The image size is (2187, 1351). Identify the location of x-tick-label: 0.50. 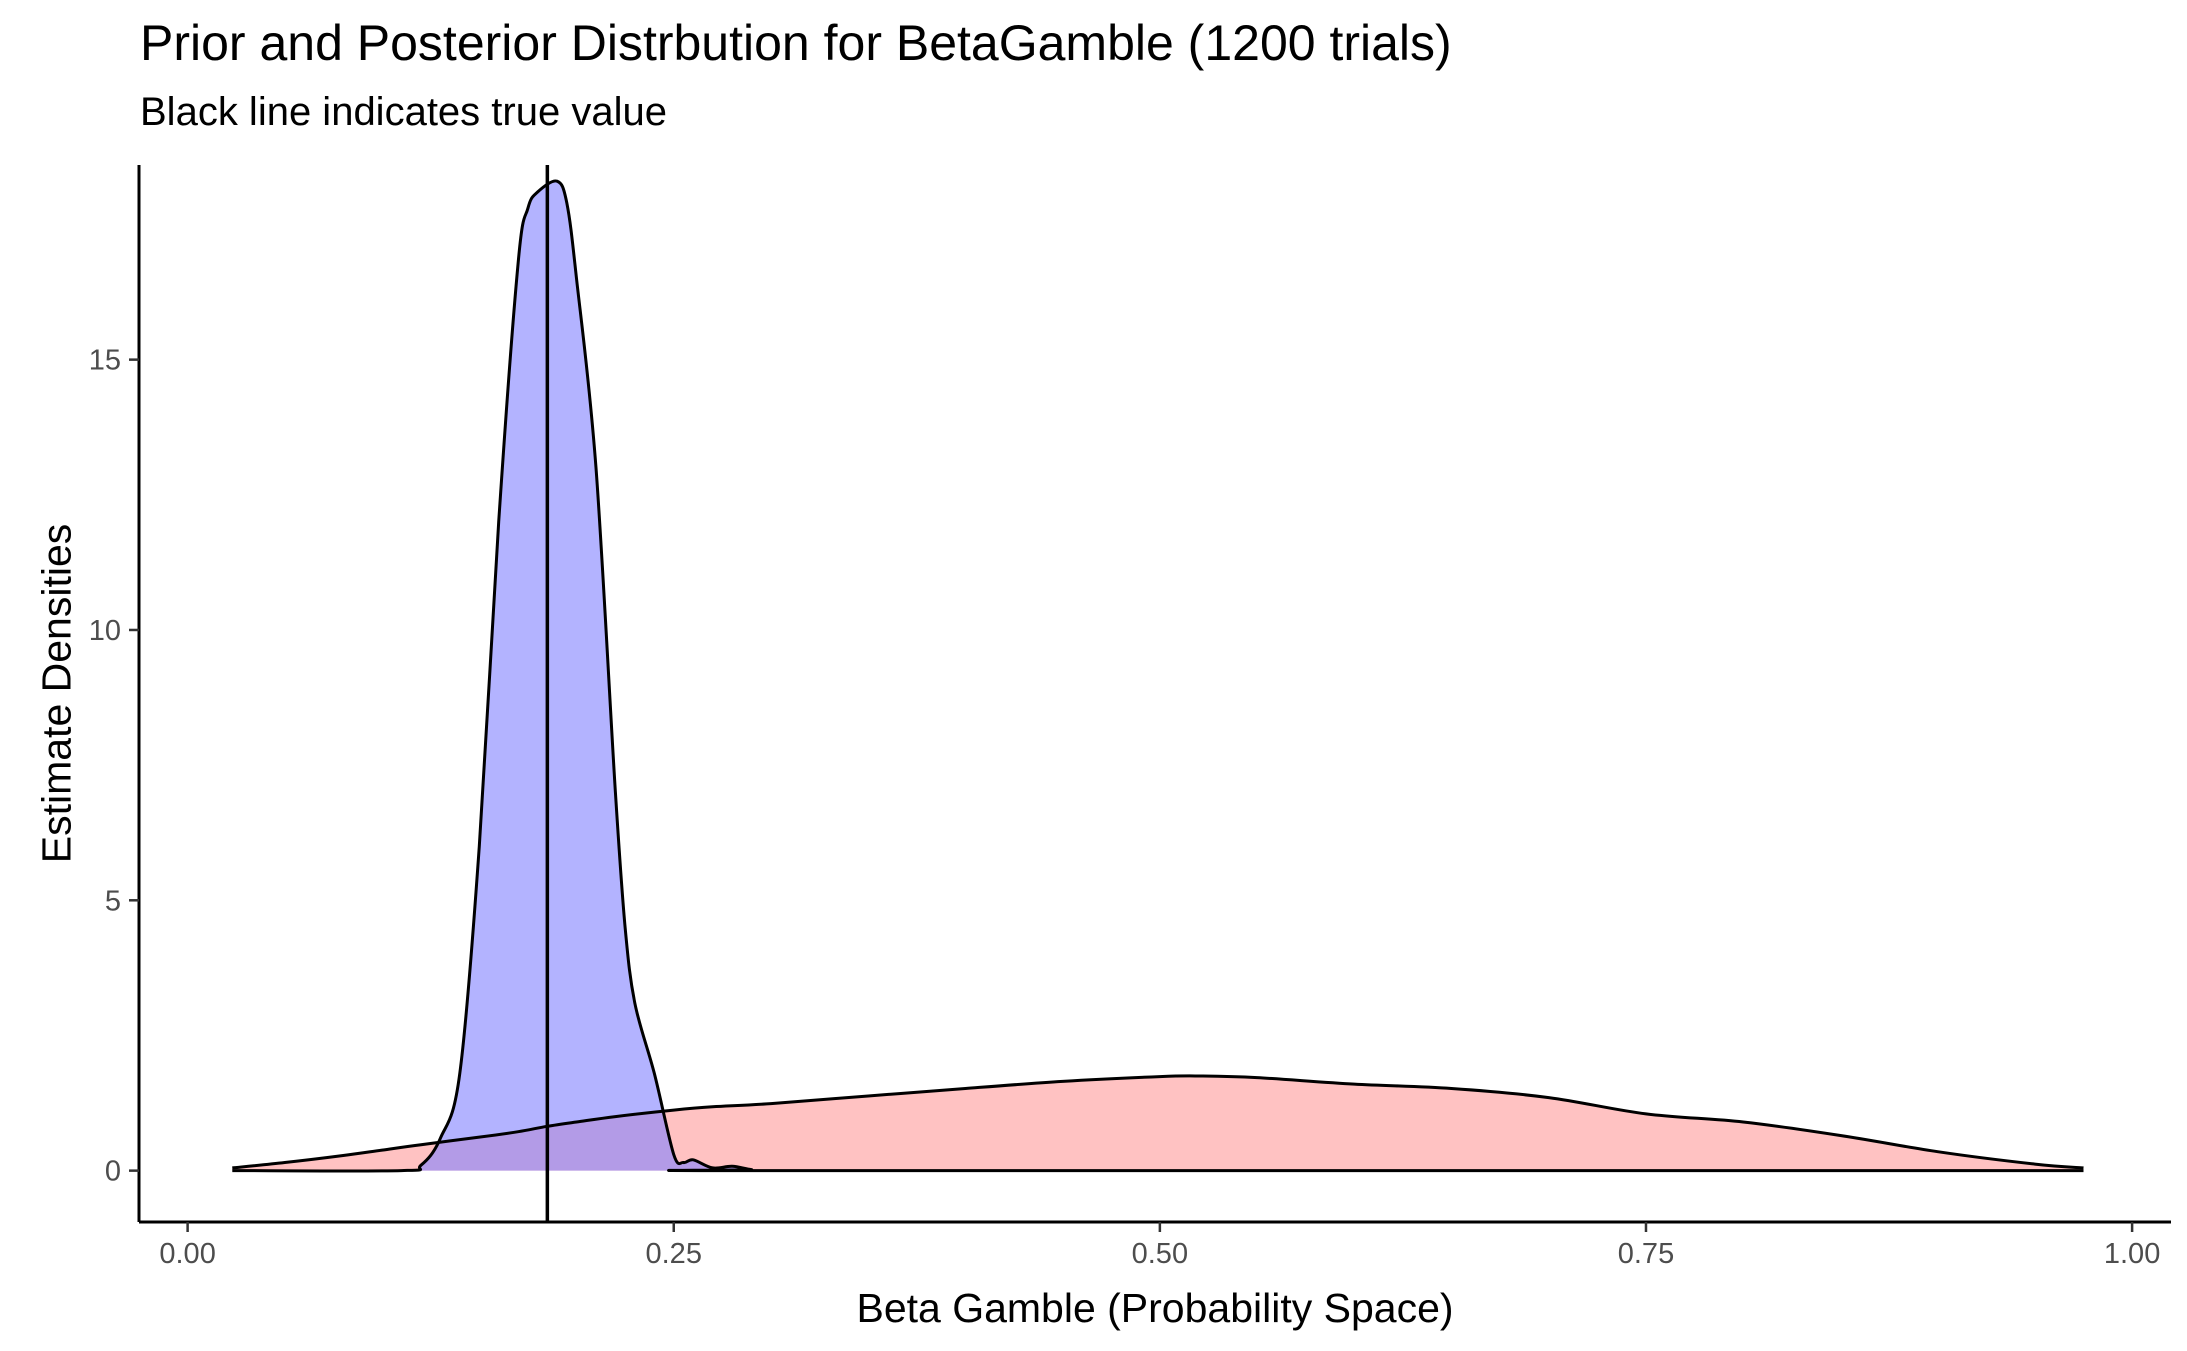
(1160, 1254).